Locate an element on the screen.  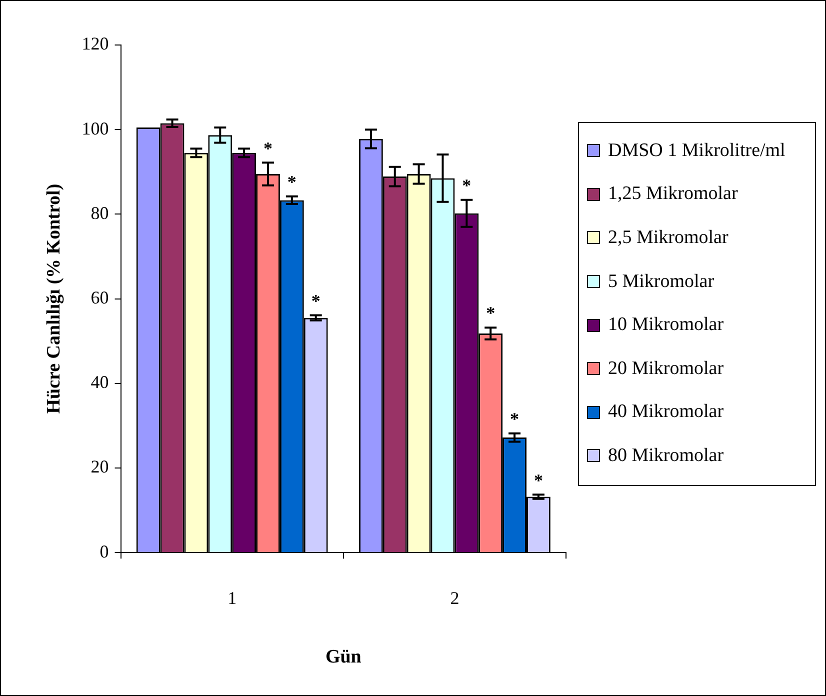
y-tick-label: 0 is located at coordinates (104, 551).